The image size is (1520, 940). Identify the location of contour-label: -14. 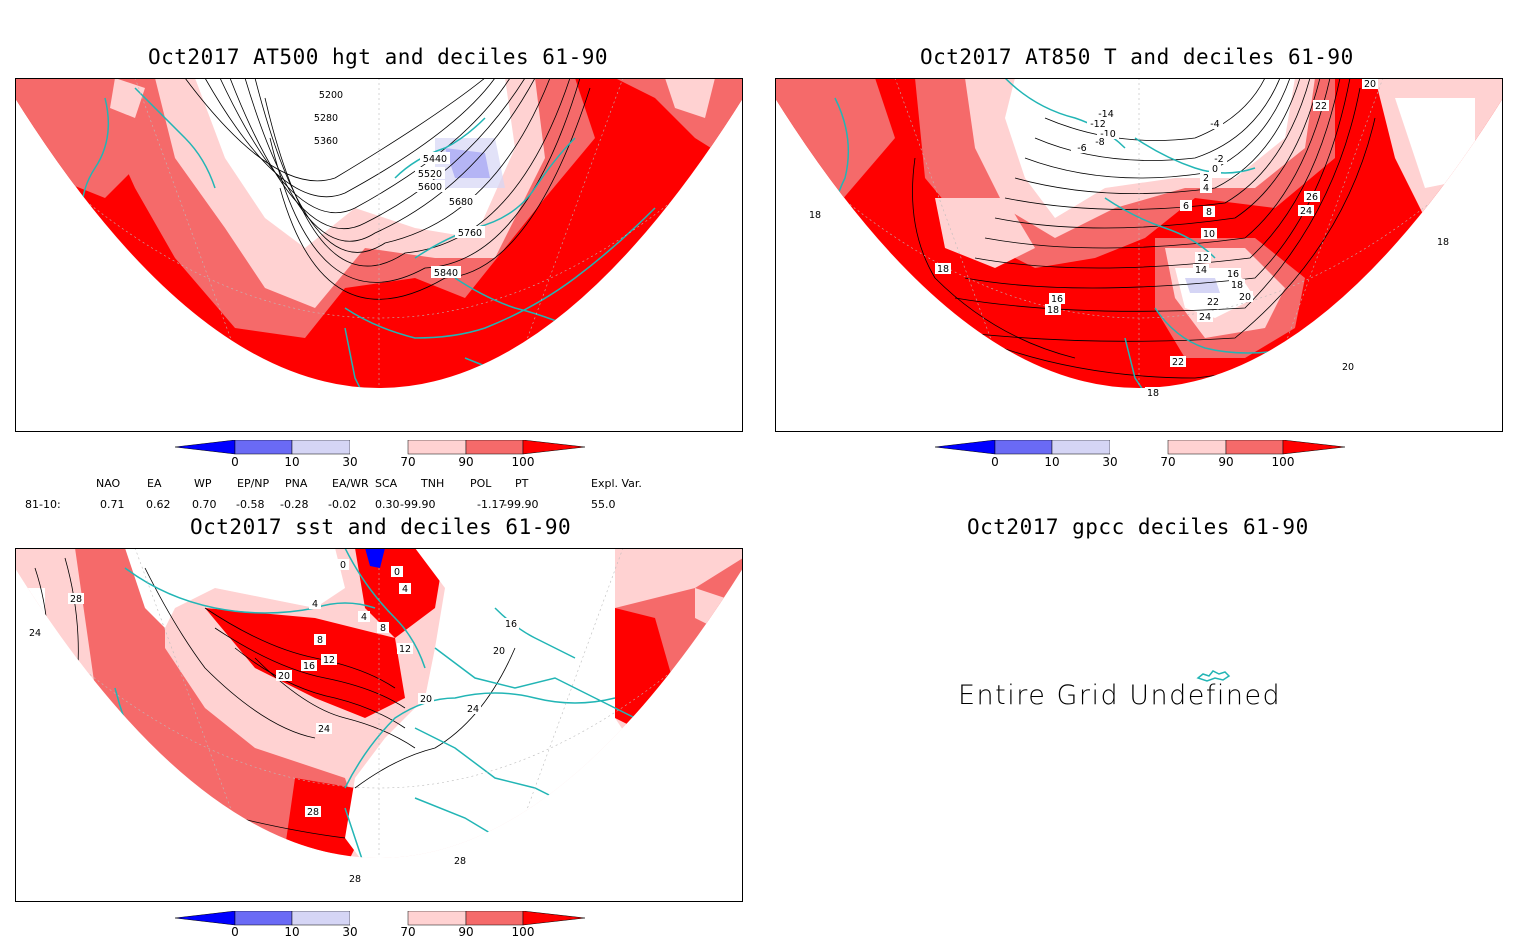
(1106, 114).